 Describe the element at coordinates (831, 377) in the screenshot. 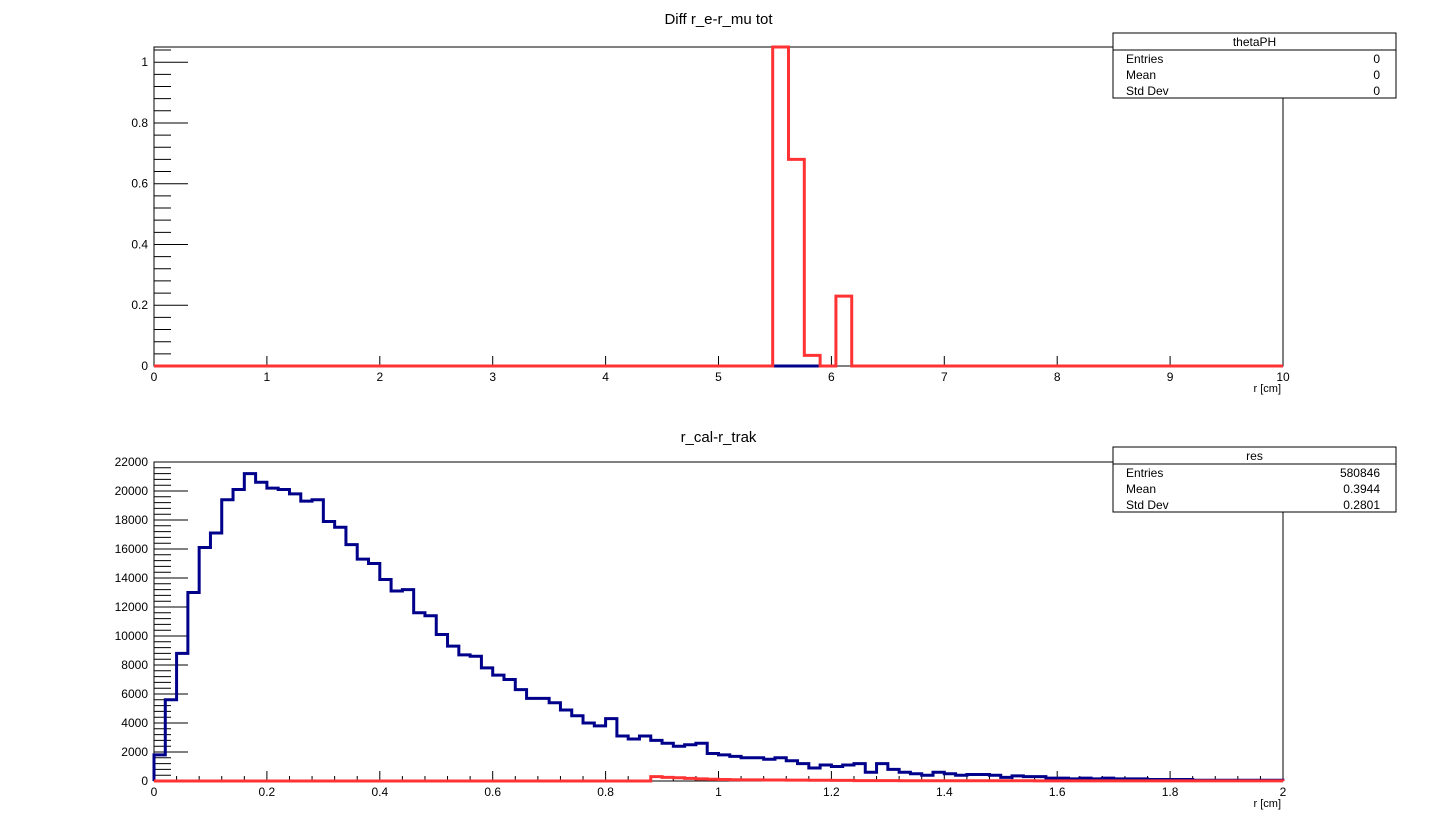

I see `x-tick-label: 6` at that location.